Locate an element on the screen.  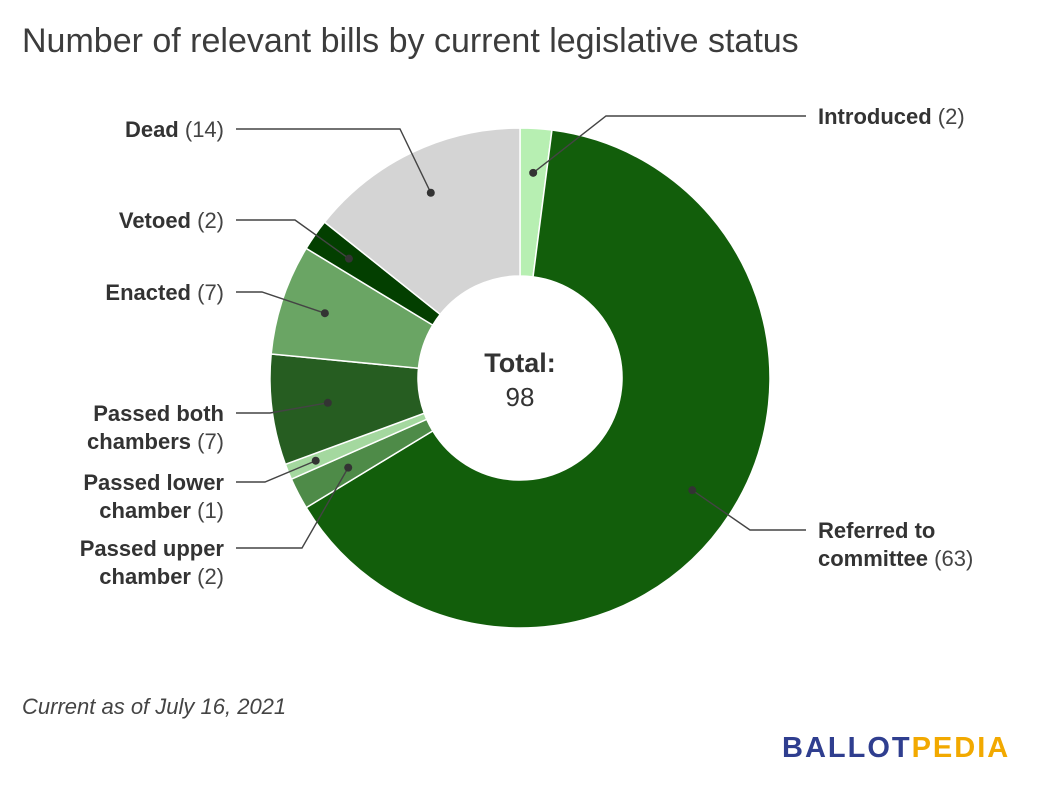
leader-dot-vetoed is located at coordinates (348, 258).